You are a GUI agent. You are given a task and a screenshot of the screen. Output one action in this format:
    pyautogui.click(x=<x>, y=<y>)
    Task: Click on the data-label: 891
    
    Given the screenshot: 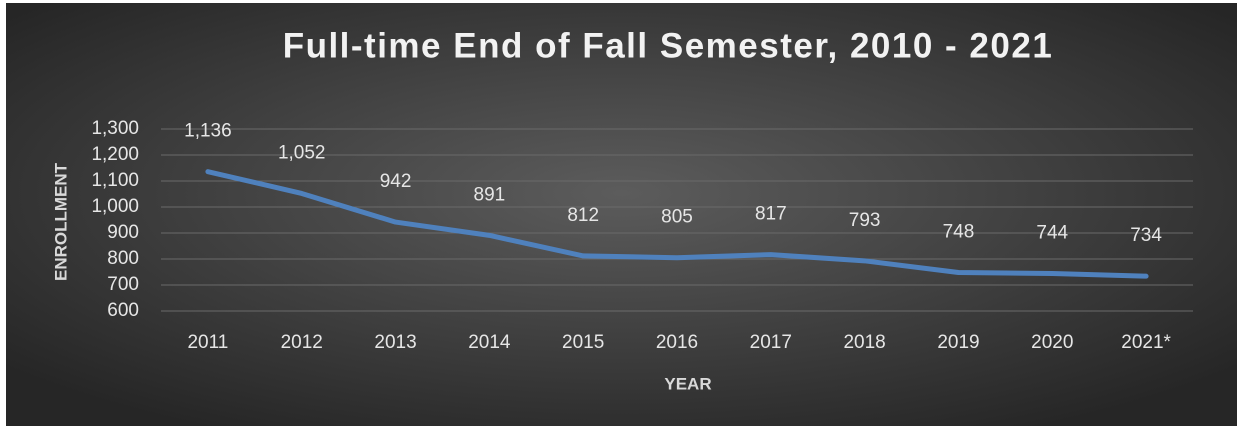 What is the action you would take?
    pyautogui.click(x=490, y=194)
    